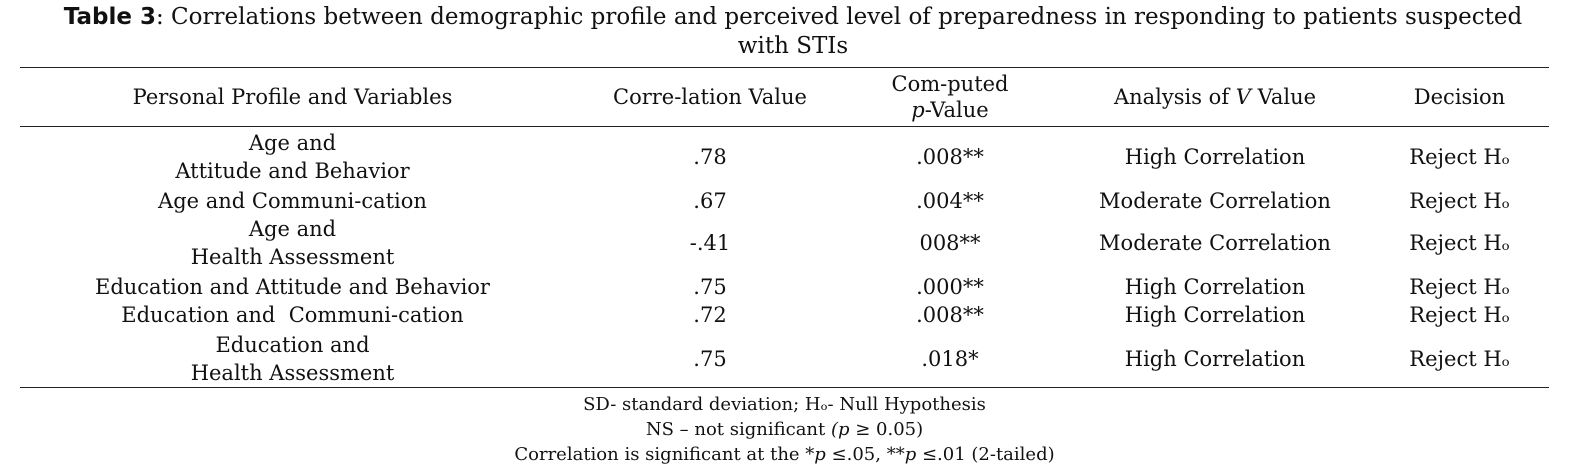 Image resolution: width=1586 pixels, height=470 pixels. I want to click on row-profile-line: Age and Communi-cation, so click(292, 201).